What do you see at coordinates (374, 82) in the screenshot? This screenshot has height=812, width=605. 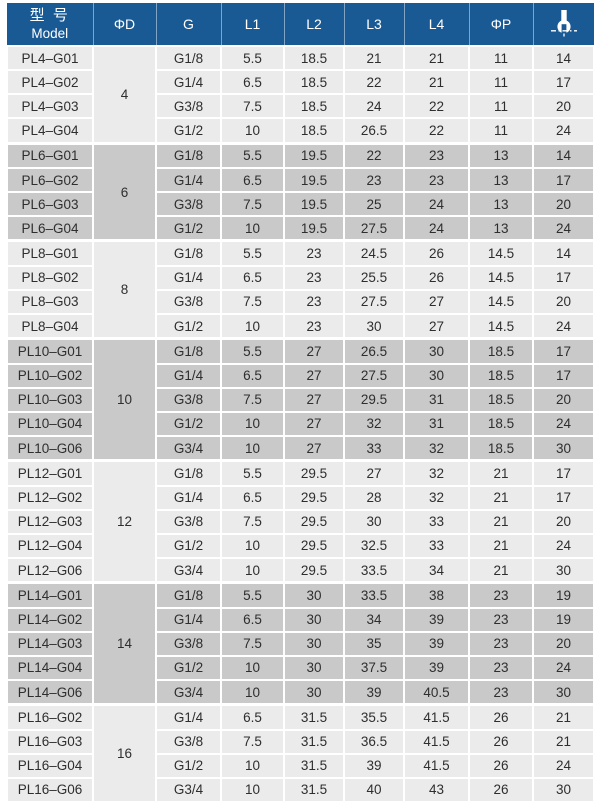 I see `cell-l3: 22` at bounding box center [374, 82].